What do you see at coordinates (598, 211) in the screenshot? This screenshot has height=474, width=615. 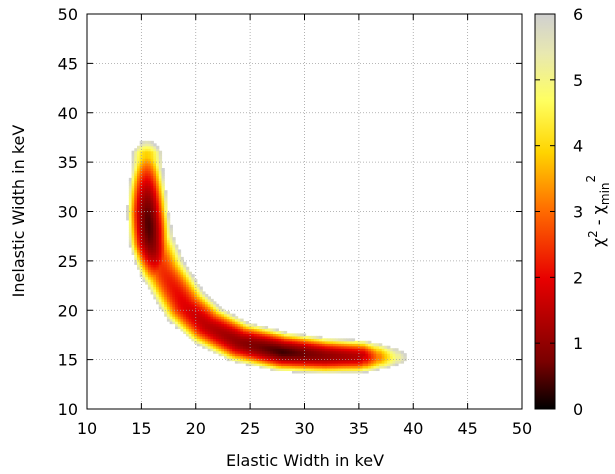 I see `colorbar-label: χ2 - χmin2` at bounding box center [598, 211].